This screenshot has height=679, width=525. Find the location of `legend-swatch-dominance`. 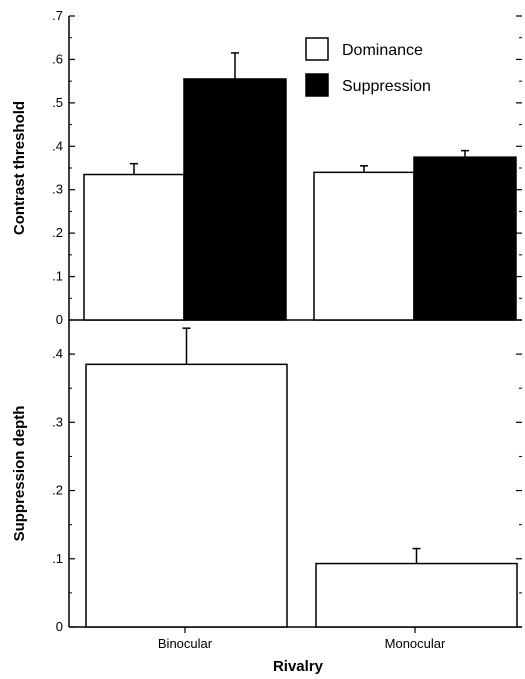

legend-swatch-dominance is located at coordinates (317, 49).